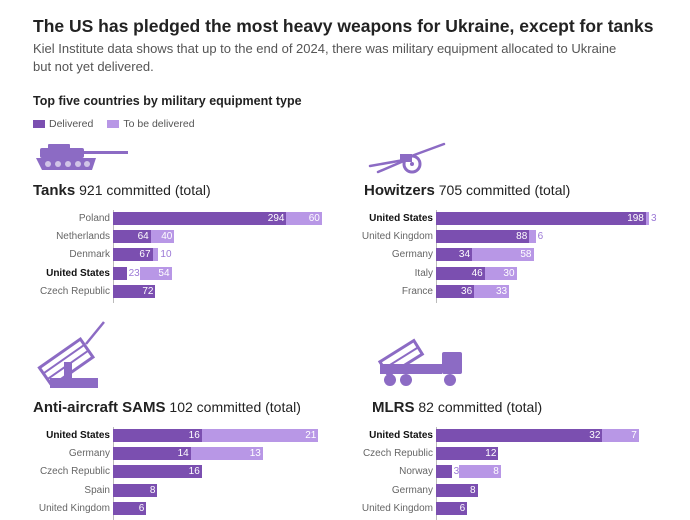 This screenshot has width=690, height=520. I want to click on bar-stack: 14 13, so click(188, 454).